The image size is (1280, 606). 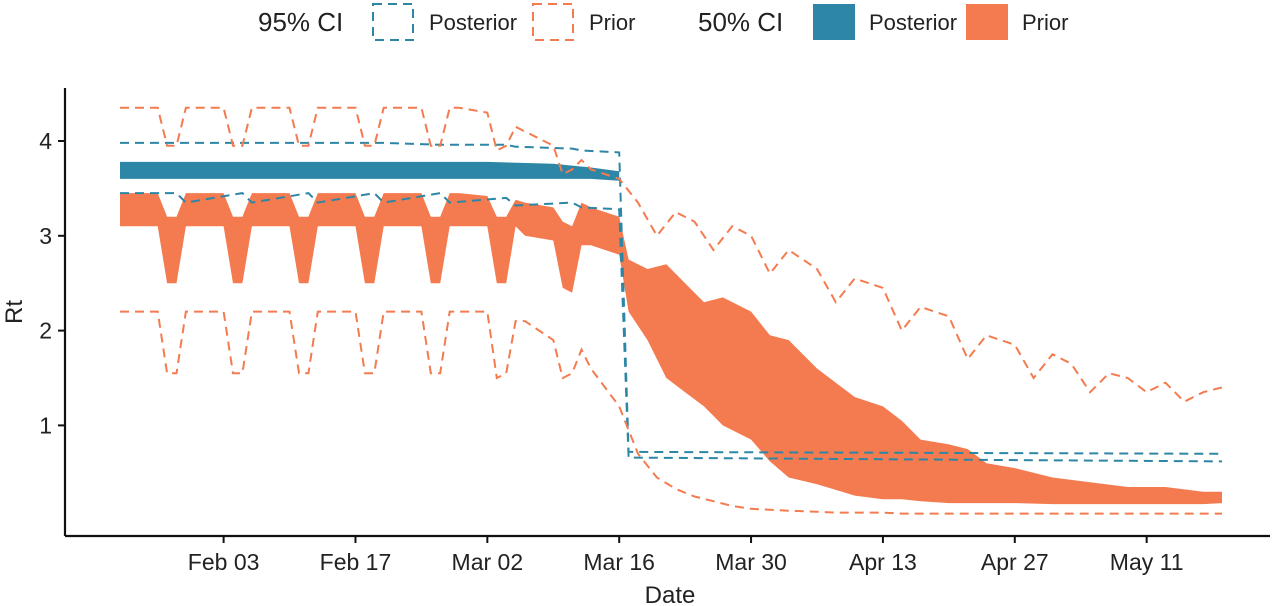 I want to click on legend-key-50-prior, so click(x=987, y=22).